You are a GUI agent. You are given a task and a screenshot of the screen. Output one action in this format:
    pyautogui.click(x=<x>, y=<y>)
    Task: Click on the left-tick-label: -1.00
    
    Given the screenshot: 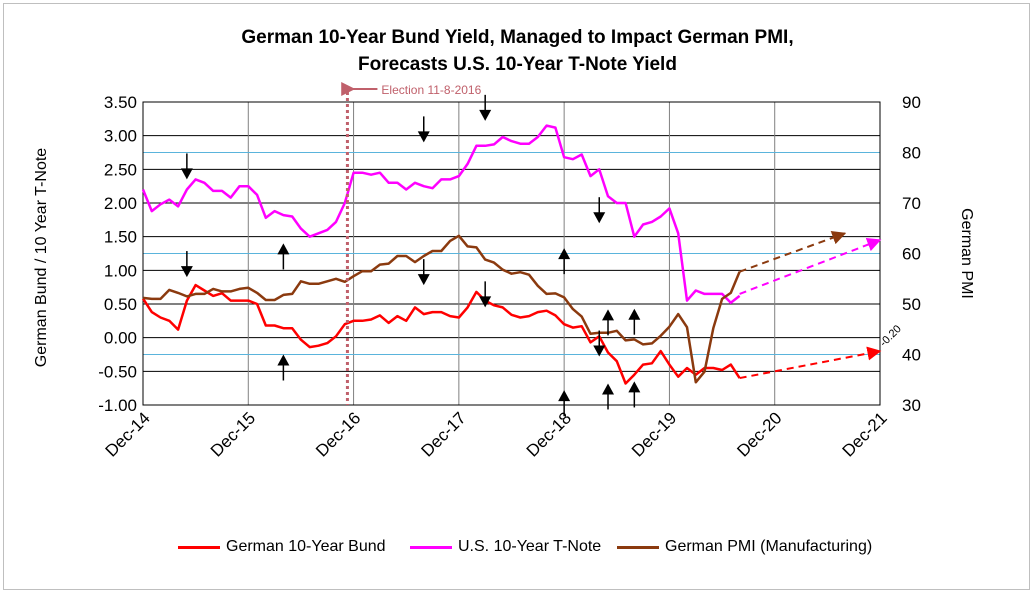 What is the action you would take?
    pyautogui.click(x=117, y=405)
    